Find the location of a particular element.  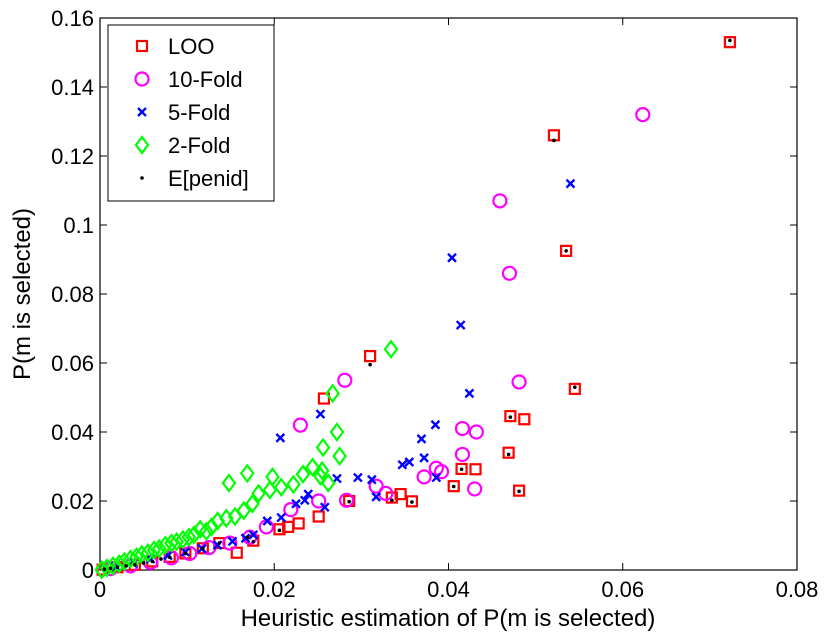

y-tick-label: 0.06 is located at coordinates (72, 363).